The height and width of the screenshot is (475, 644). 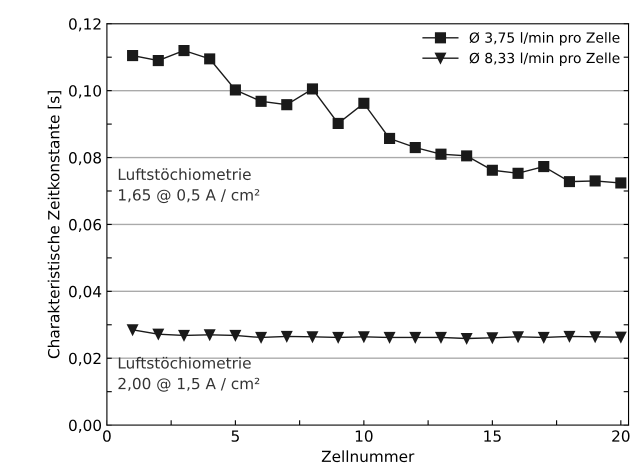 What do you see at coordinates (85, 91) in the screenshot?
I see `y-tick-label: 0,10` at bounding box center [85, 91].